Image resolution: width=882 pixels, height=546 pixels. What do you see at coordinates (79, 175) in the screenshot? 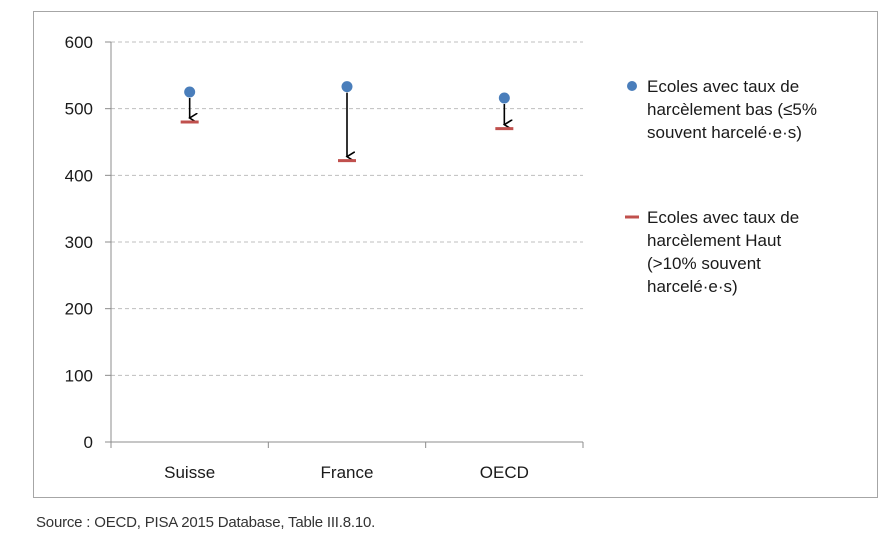
I see `y-tick-label: 400` at bounding box center [79, 175].